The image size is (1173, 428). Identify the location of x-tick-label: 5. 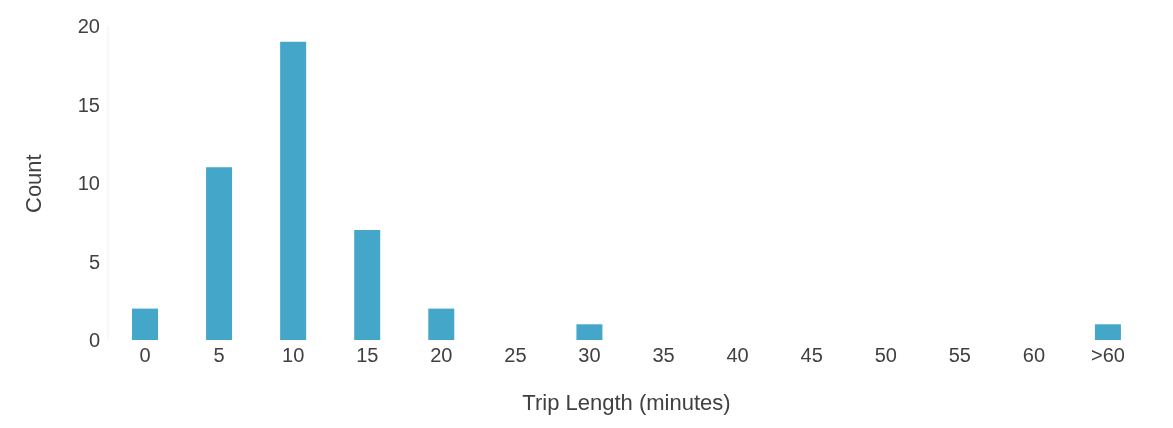
(219, 355).